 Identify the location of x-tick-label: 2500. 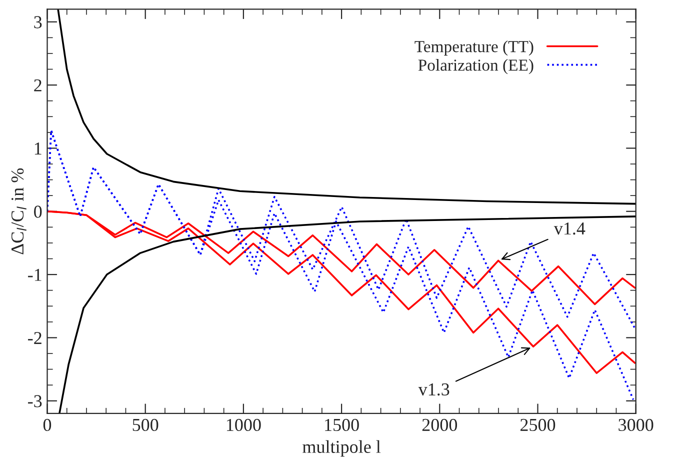
(538, 425).